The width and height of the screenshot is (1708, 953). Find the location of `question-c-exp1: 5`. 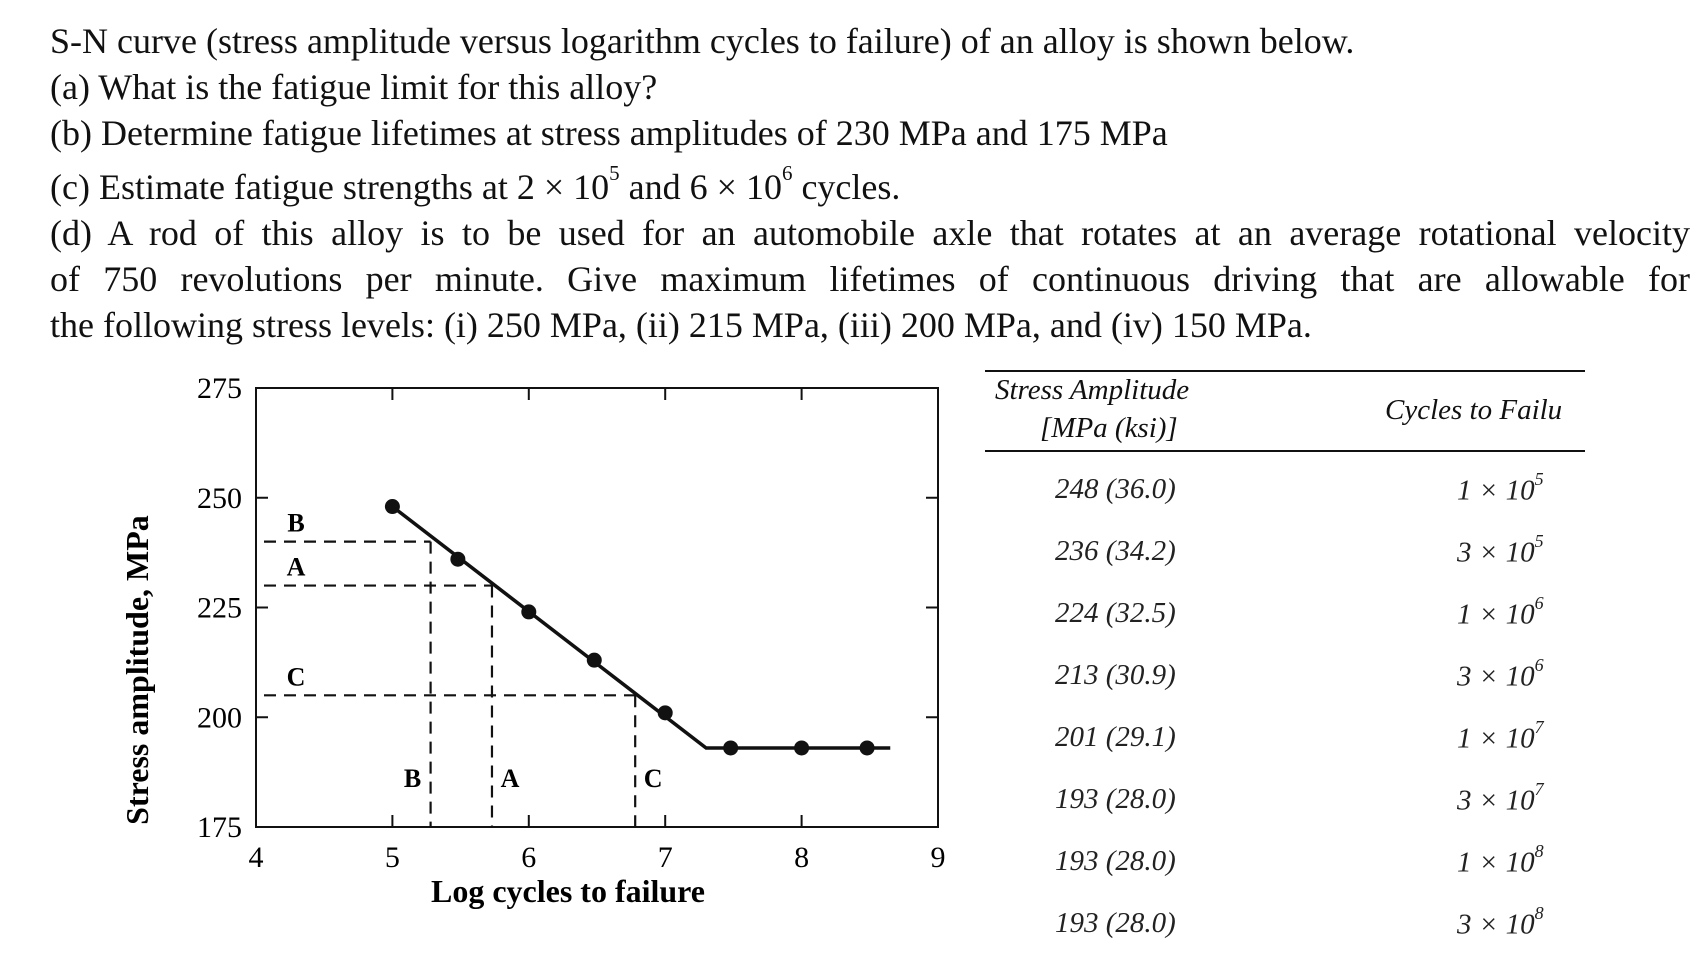

question-c-exp1: 5 is located at coordinates (614, 173).